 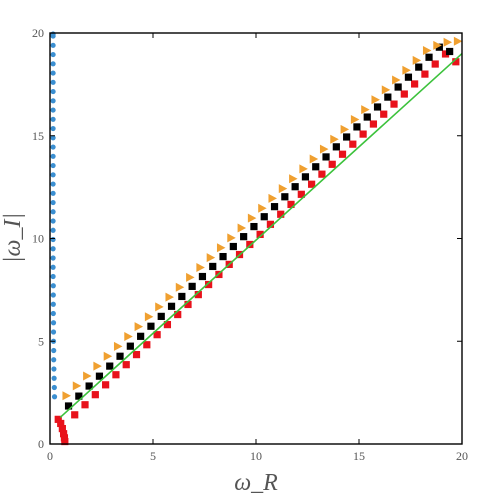 What do you see at coordinates (359, 456) in the screenshot?
I see `x-tick-label: 15` at bounding box center [359, 456].